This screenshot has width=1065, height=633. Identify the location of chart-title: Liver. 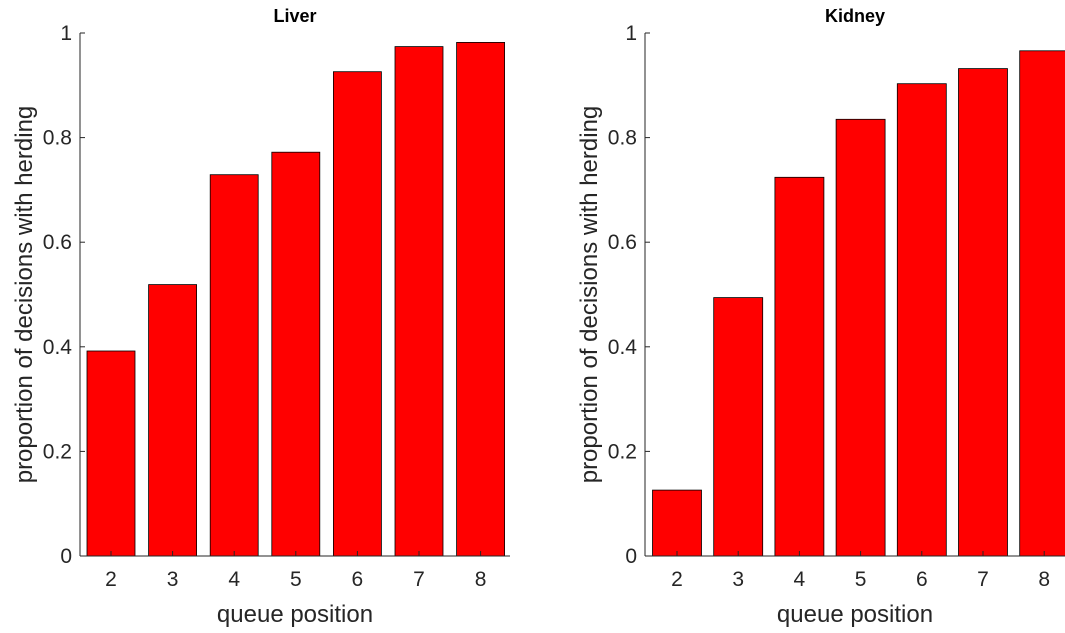
(294, 16).